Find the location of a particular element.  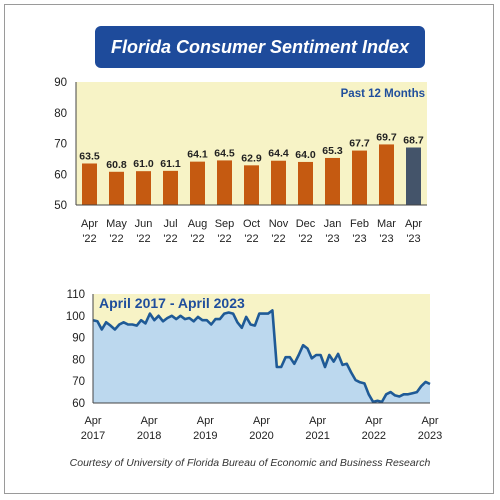

bar-value-label: 64.4 is located at coordinates (278, 154).